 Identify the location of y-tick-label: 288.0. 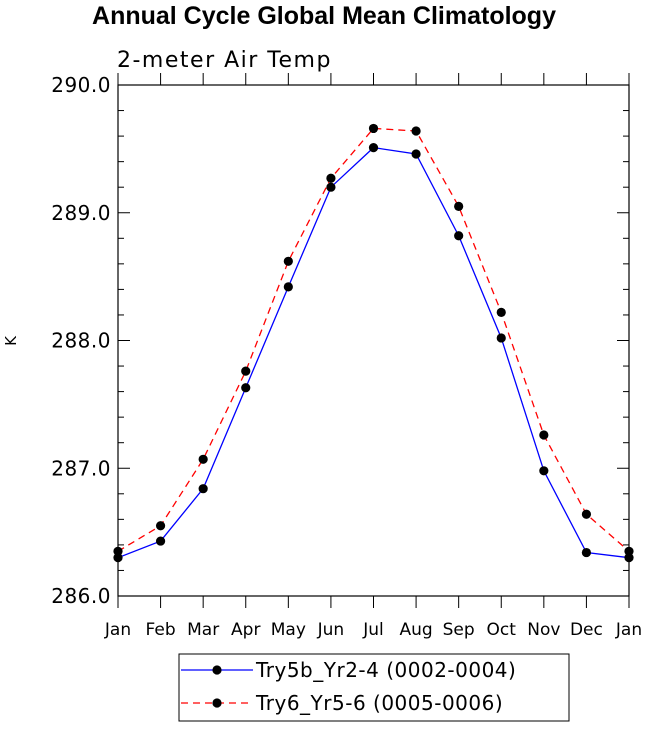
(81, 341).